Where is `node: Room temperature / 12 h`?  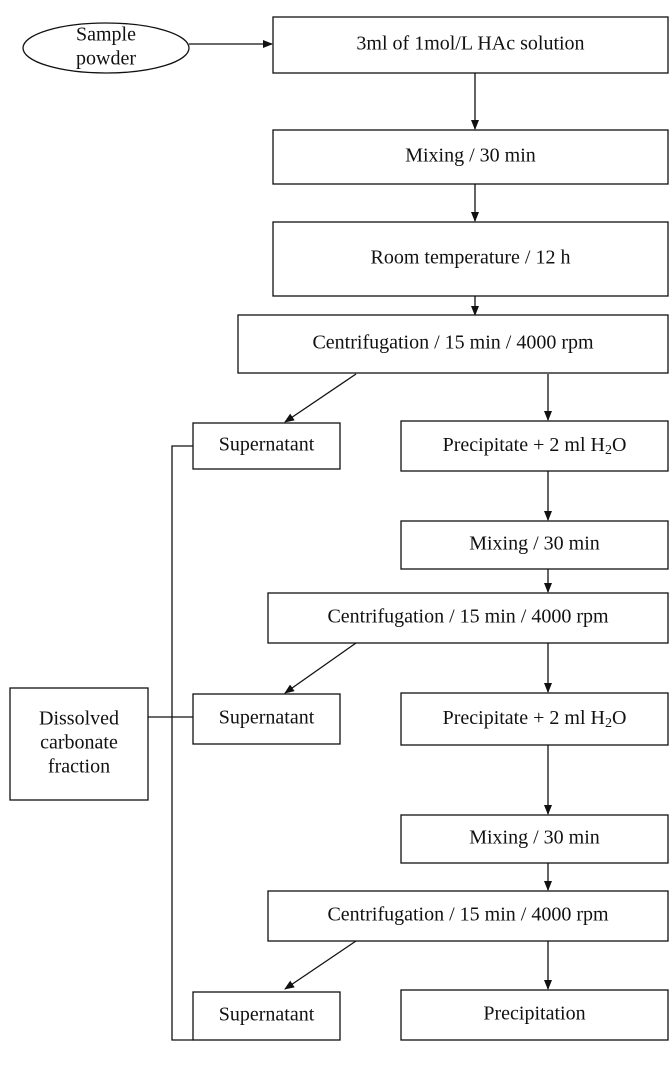 node: Room temperature / 12 h is located at coordinates (470, 259).